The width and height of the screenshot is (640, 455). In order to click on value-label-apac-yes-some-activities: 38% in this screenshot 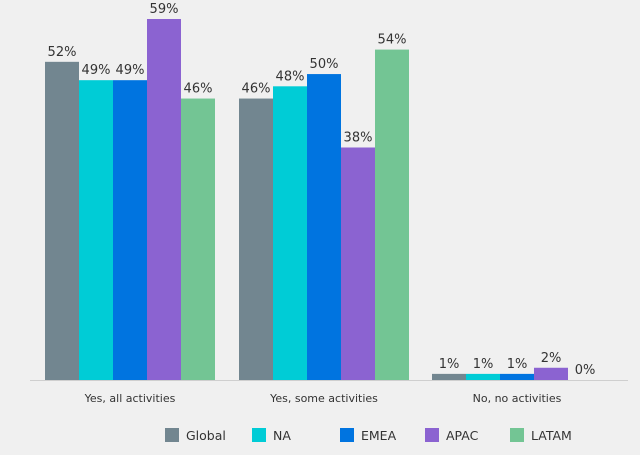, I will do `click(358, 137)`.